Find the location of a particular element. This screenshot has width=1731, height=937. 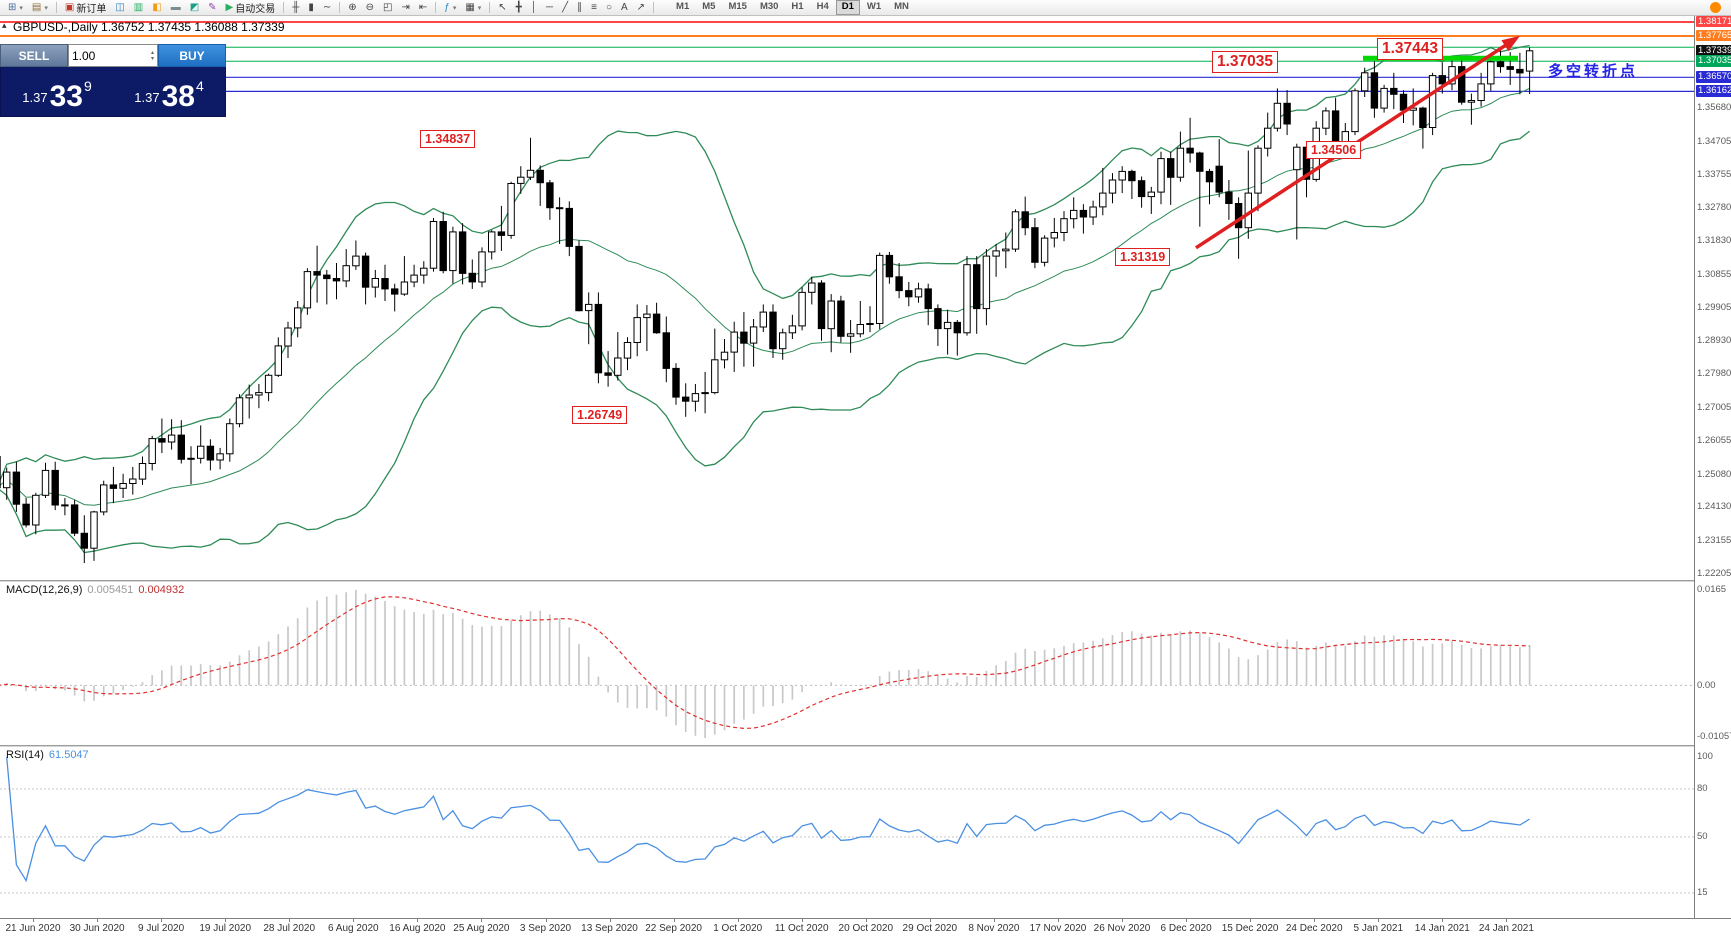

trendline-icon: ╱ is located at coordinates (565, 8).